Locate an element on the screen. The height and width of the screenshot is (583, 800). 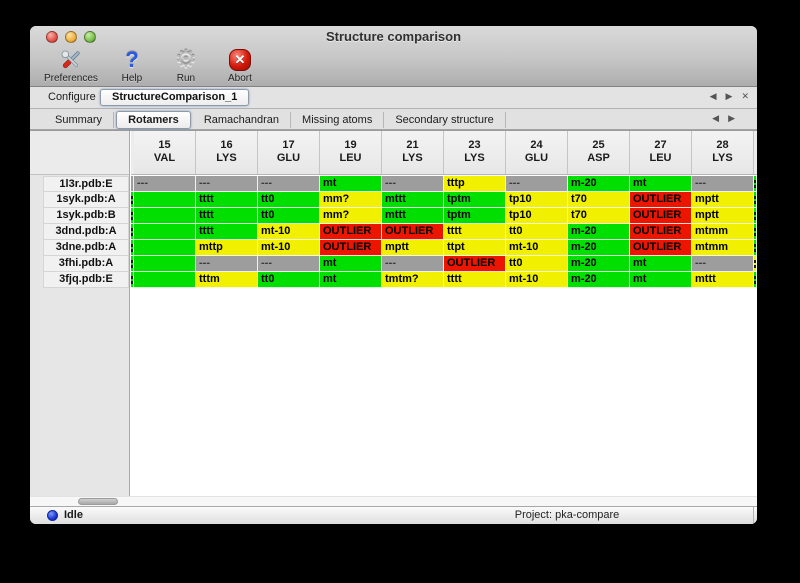
row-label: 1syk.pdb:A is located at coordinates (86, 200).